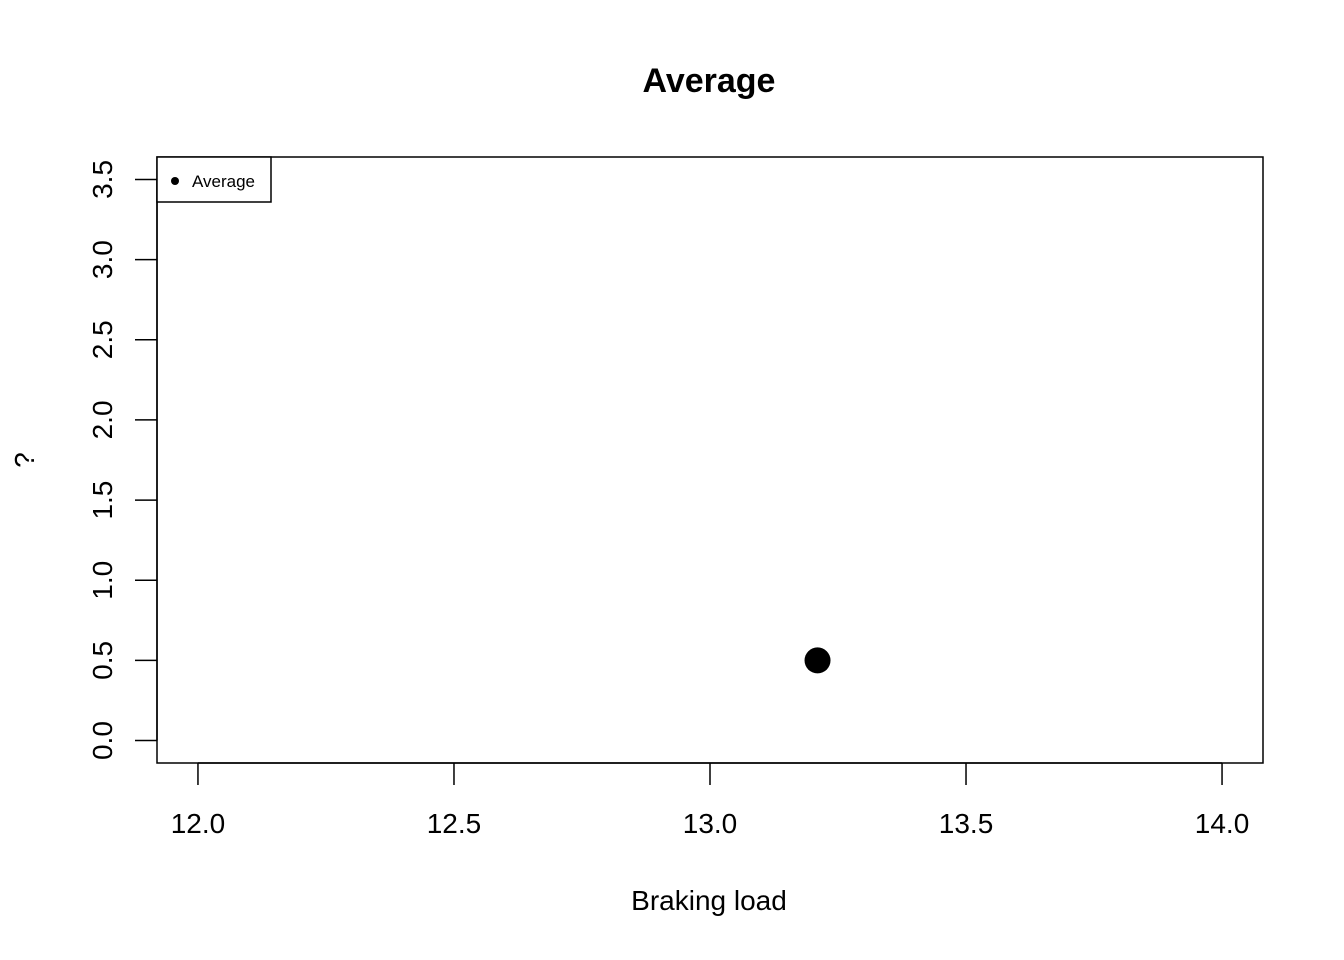  I want to click on data-points, so click(817, 660).